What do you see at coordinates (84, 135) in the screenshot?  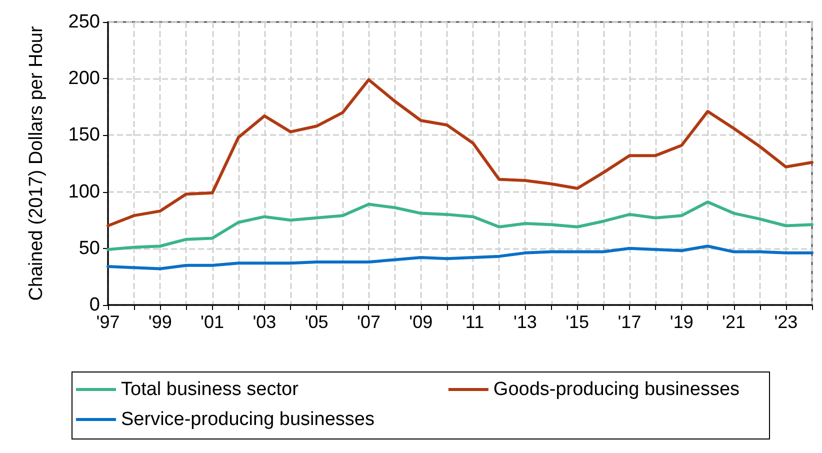 I see `y-tick-label: 150` at bounding box center [84, 135].